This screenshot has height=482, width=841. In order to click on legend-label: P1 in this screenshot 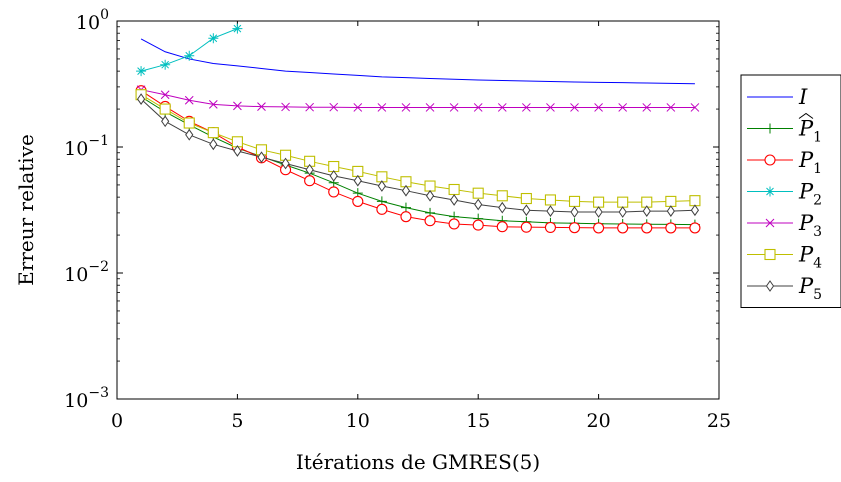, I will do `click(810, 131)`.